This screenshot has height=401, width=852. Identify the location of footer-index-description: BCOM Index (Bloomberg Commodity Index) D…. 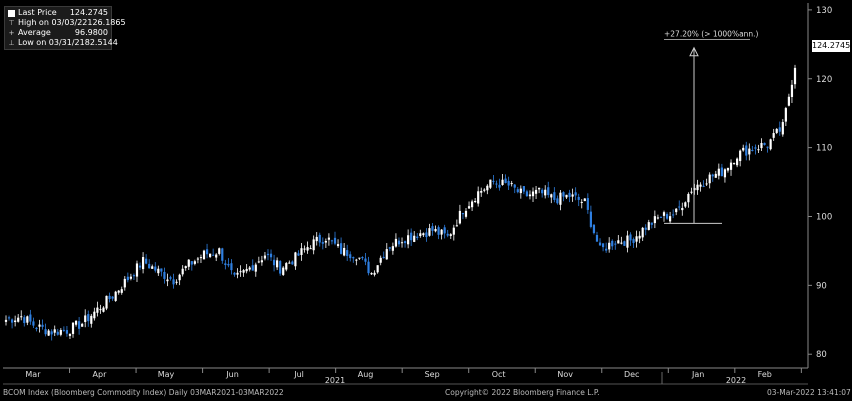
(143, 392).